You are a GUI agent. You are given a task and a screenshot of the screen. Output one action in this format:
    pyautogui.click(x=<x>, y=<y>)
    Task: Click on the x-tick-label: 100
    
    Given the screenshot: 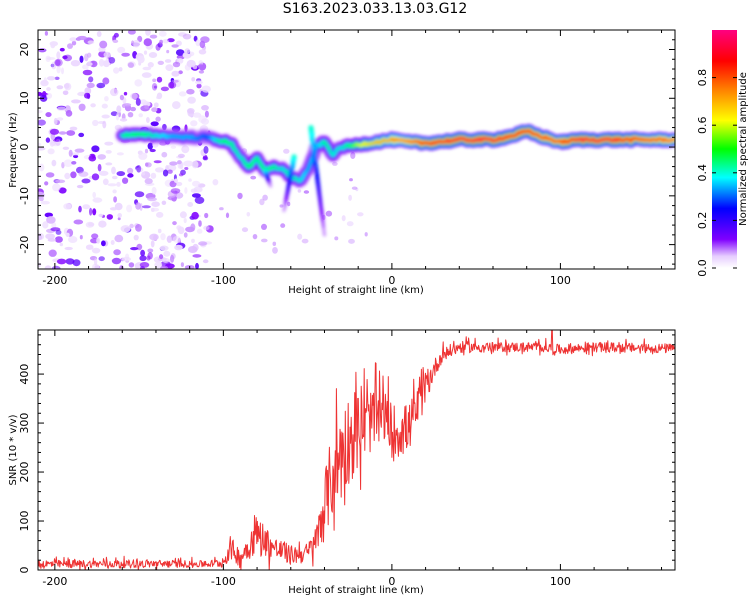 What is the action you would take?
    pyautogui.click(x=560, y=280)
    